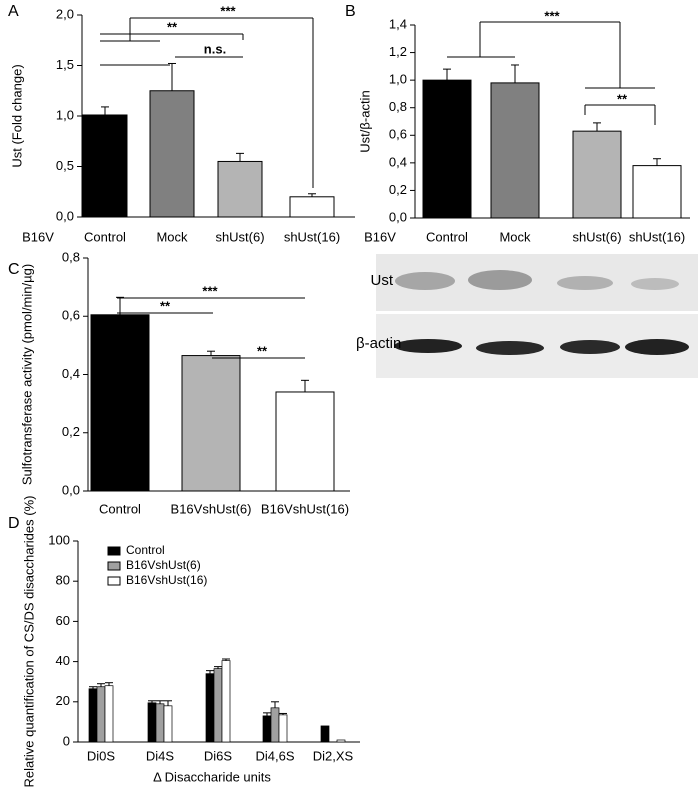 This screenshot has width=700, height=789. I want to click on y-axis-label: Ust (Fold change), so click(16, 115).